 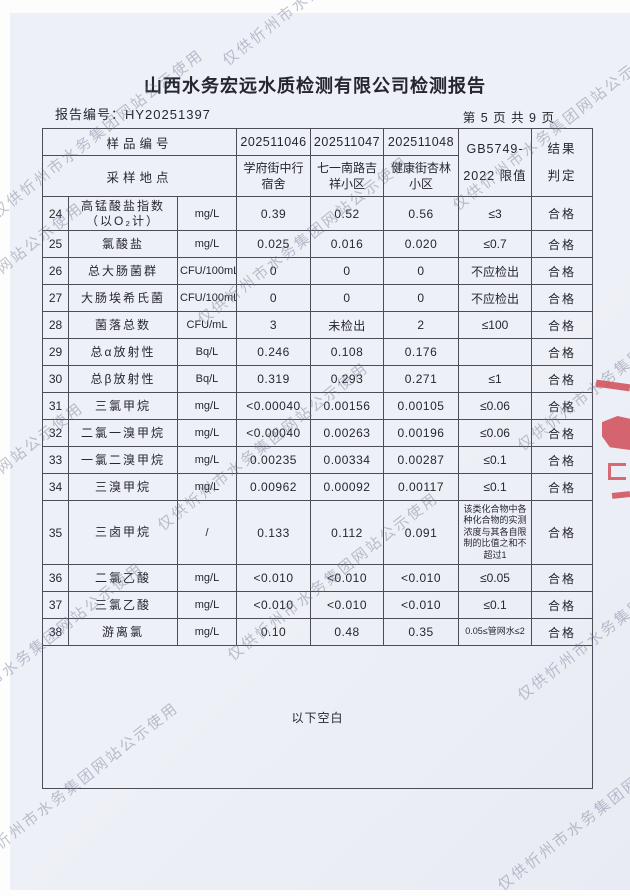 I want to click on value-cell-sample-2: 0.00092, so click(x=347, y=487).